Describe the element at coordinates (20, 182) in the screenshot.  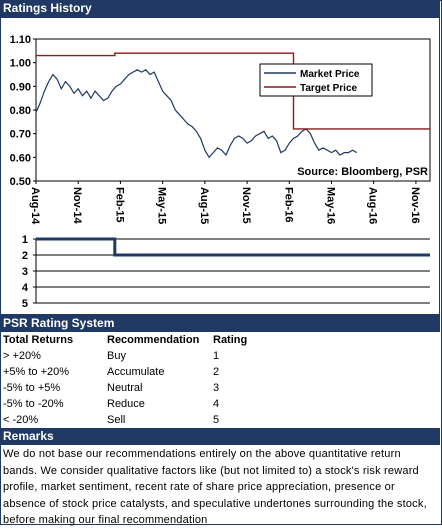
I see `y-tick-label: 0.50` at that location.